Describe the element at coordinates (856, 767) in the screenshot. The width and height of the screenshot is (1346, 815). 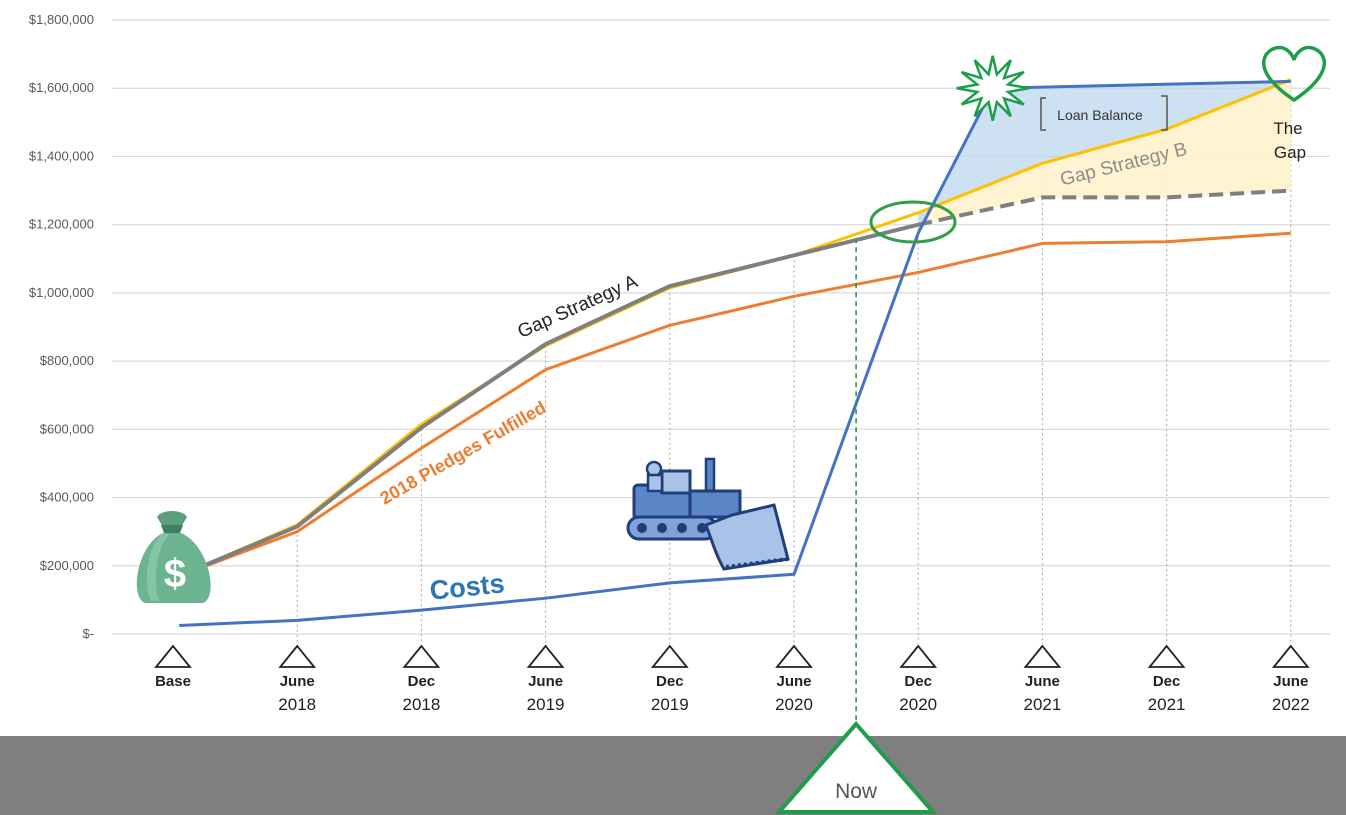
I see `now-triangle` at that location.